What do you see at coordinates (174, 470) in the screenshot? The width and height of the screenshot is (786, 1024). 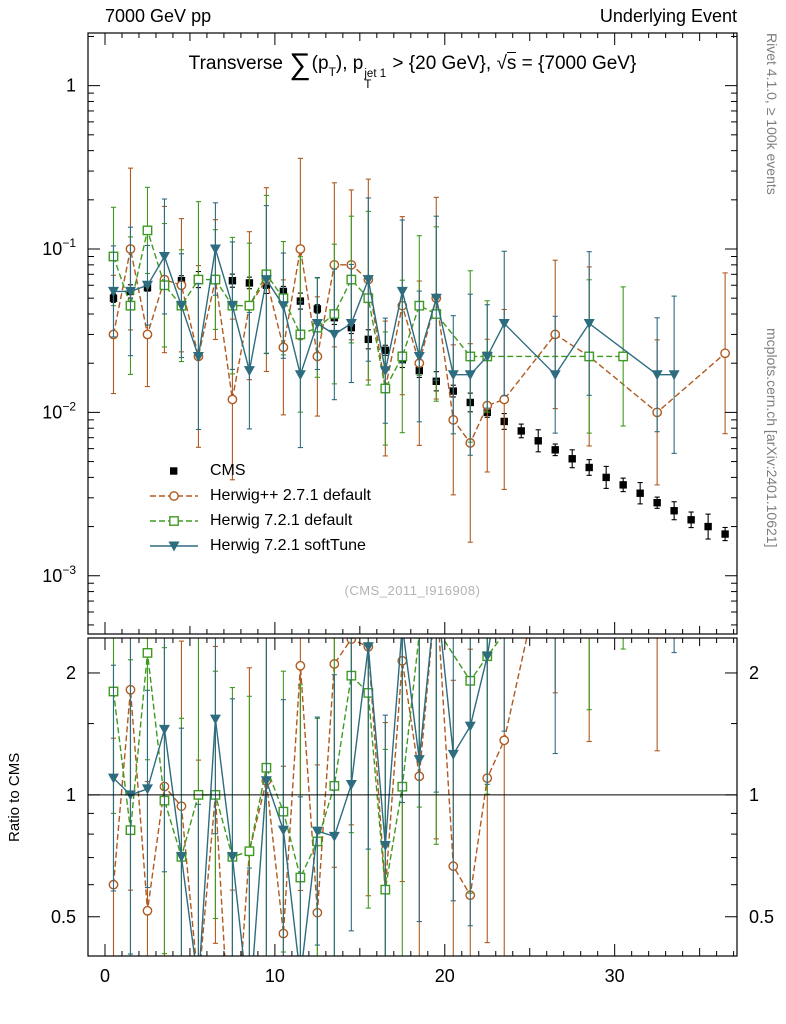 I see `cms-marker-icon` at bounding box center [174, 470].